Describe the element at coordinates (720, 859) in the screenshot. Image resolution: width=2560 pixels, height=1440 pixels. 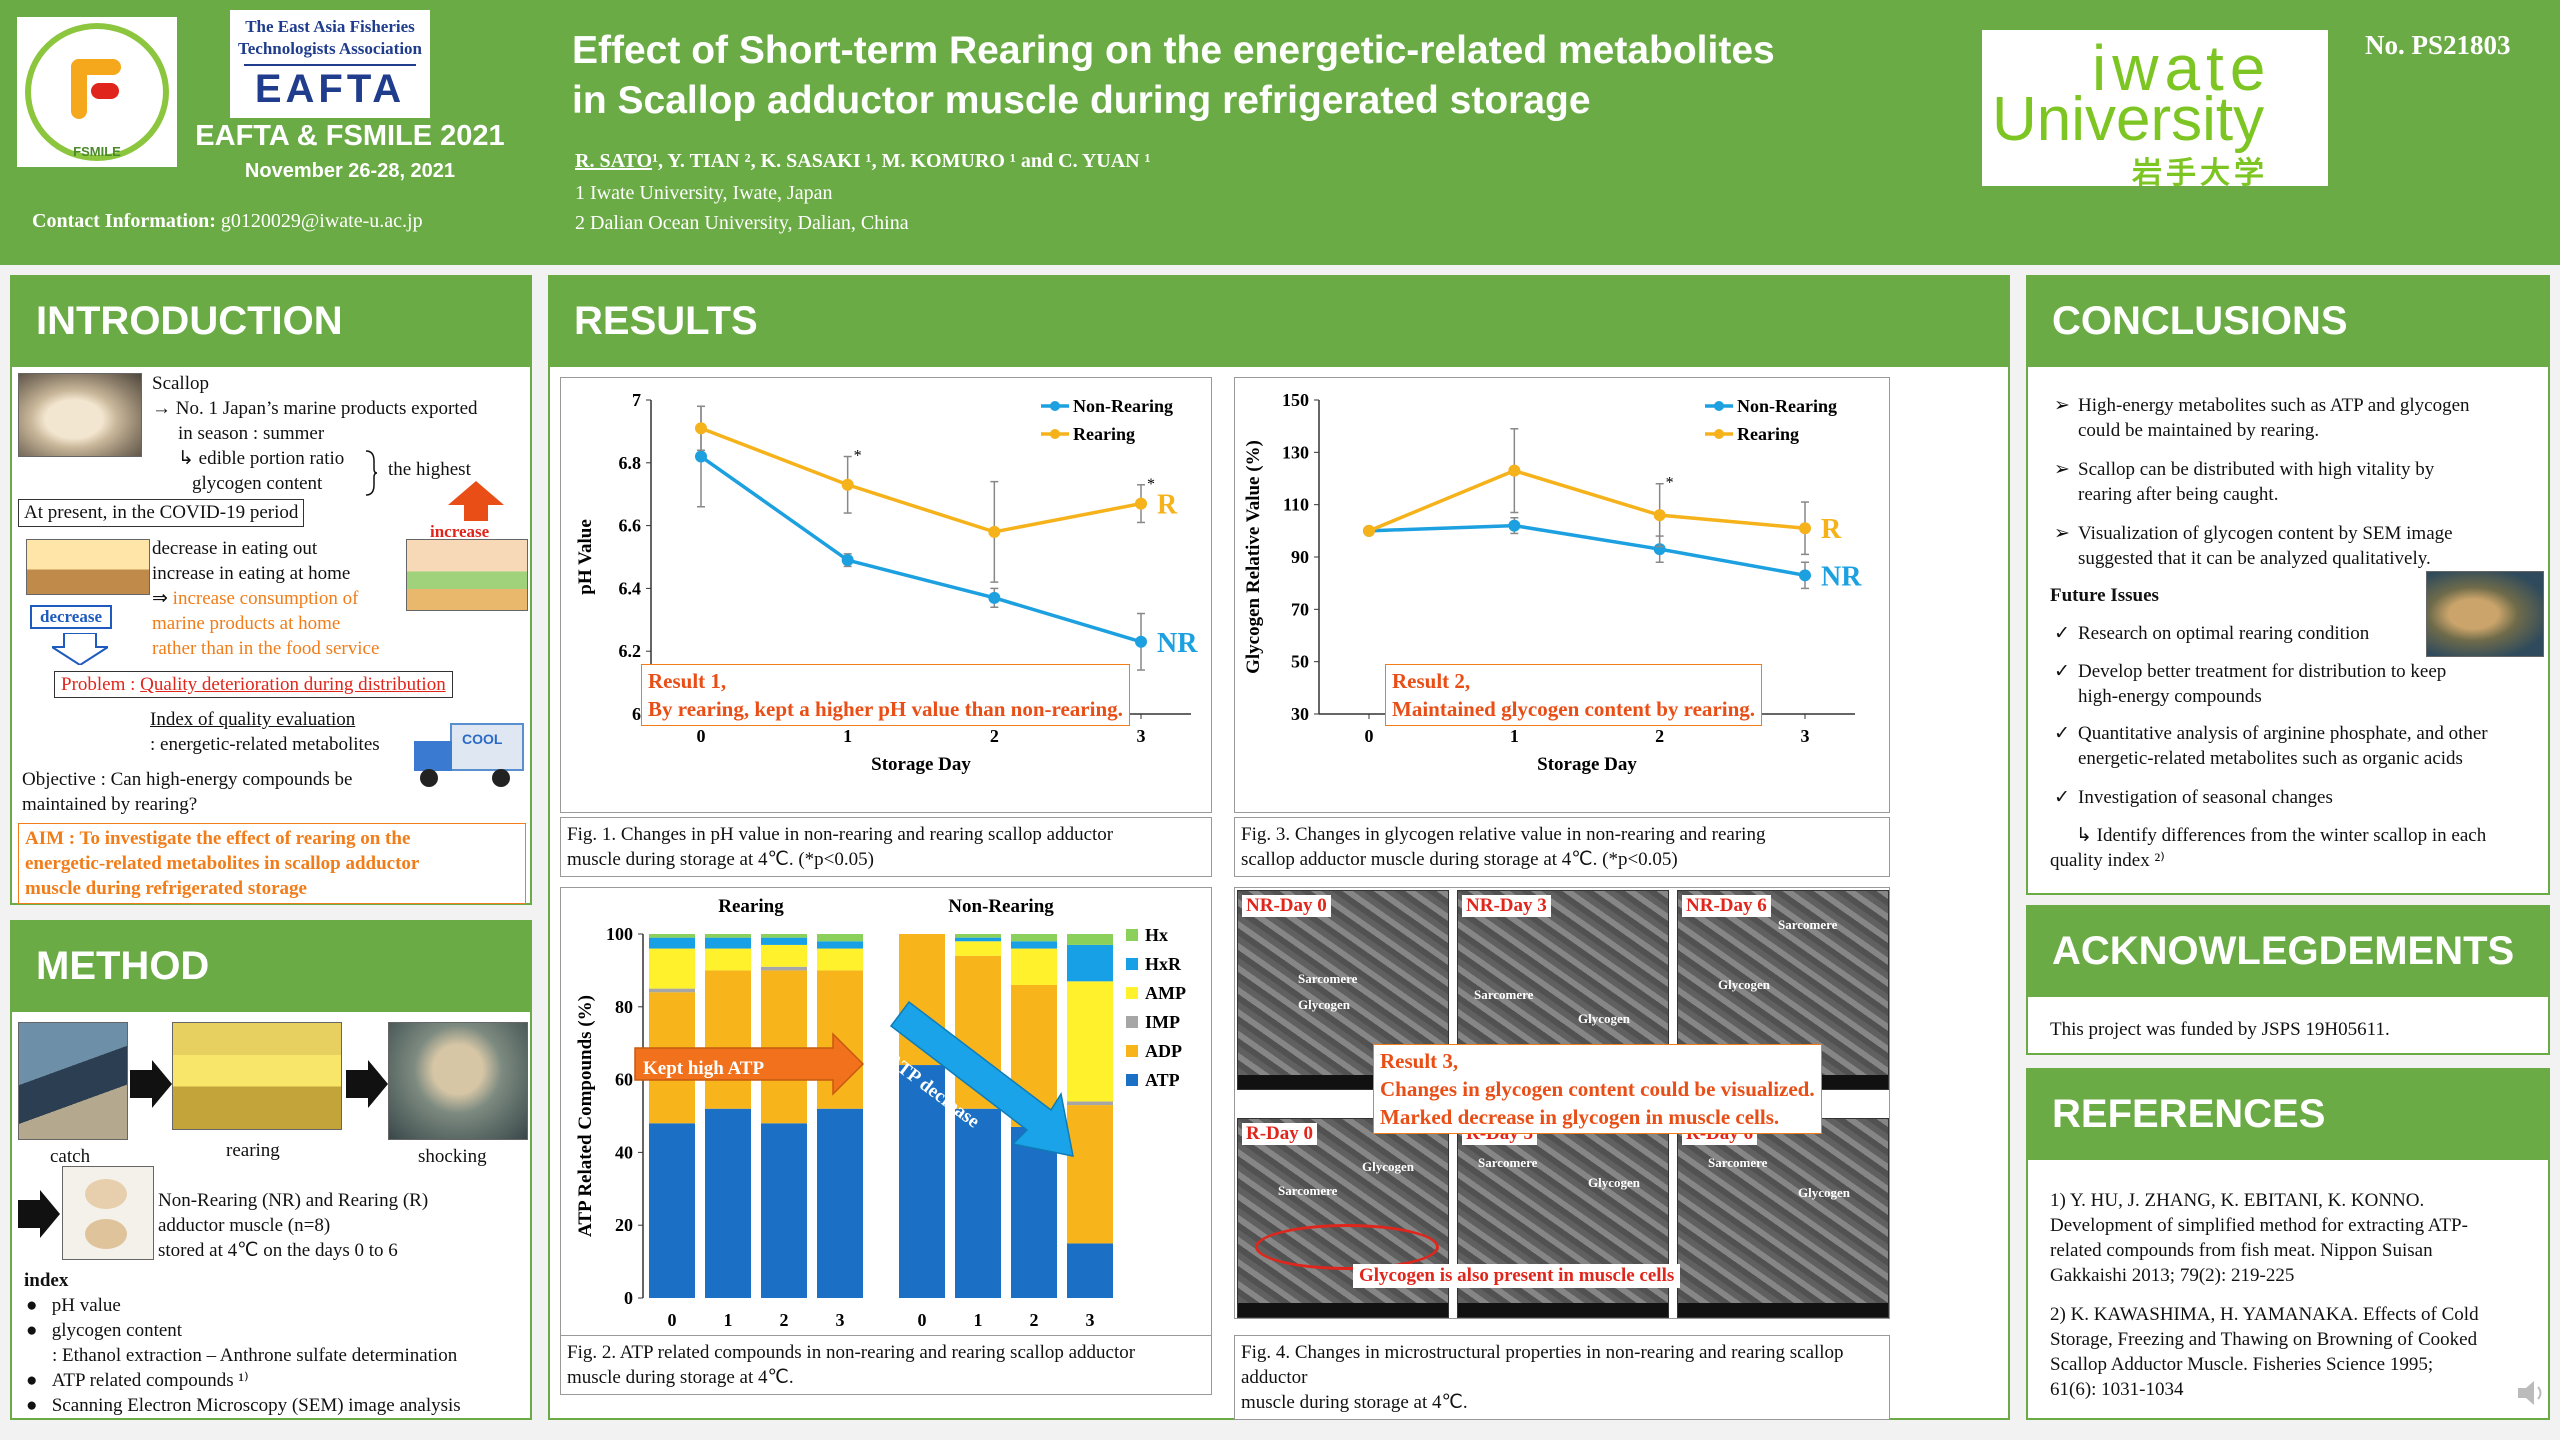
I see `fig1-caption-2: muscle during storage at 4℃. (*p<0.05)` at that location.